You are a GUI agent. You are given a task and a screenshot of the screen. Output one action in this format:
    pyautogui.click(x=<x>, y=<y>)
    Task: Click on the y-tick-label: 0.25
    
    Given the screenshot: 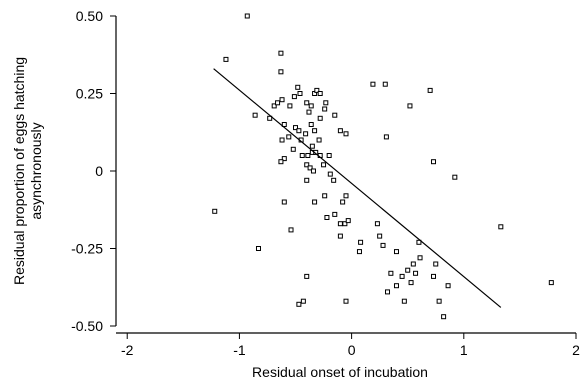 What is the action you would take?
    pyautogui.click(x=89, y=94)
    